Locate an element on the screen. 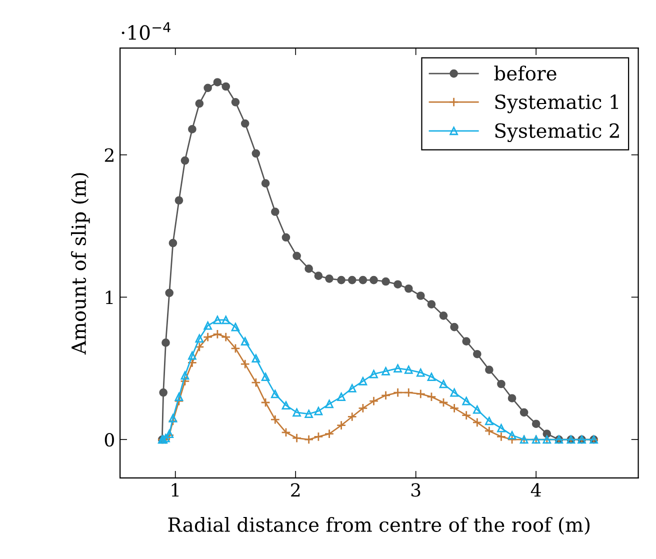 Image resolution: width=656 pixels, height=559 pixels. y-tick-label: 2 is located at coordinates (109, 155).